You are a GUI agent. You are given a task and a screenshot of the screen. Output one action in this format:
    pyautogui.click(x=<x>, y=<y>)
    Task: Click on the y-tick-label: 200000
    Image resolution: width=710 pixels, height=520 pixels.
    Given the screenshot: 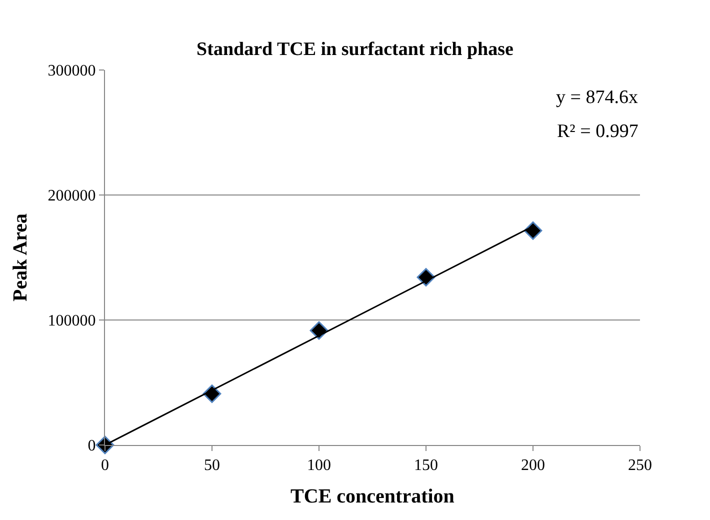 What is the action you would take?
    pyautogui.click(x=72, y=196)
    